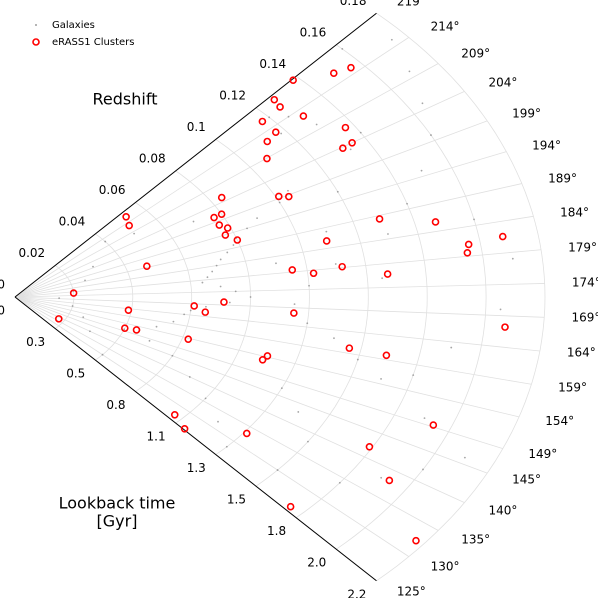 The height and width of the screenshot is (598, 598). What do you see at coordinates (35, 342) in the screenshot?
I see `lookback-tick-label: 0.3` at bounding box center [35, 342].